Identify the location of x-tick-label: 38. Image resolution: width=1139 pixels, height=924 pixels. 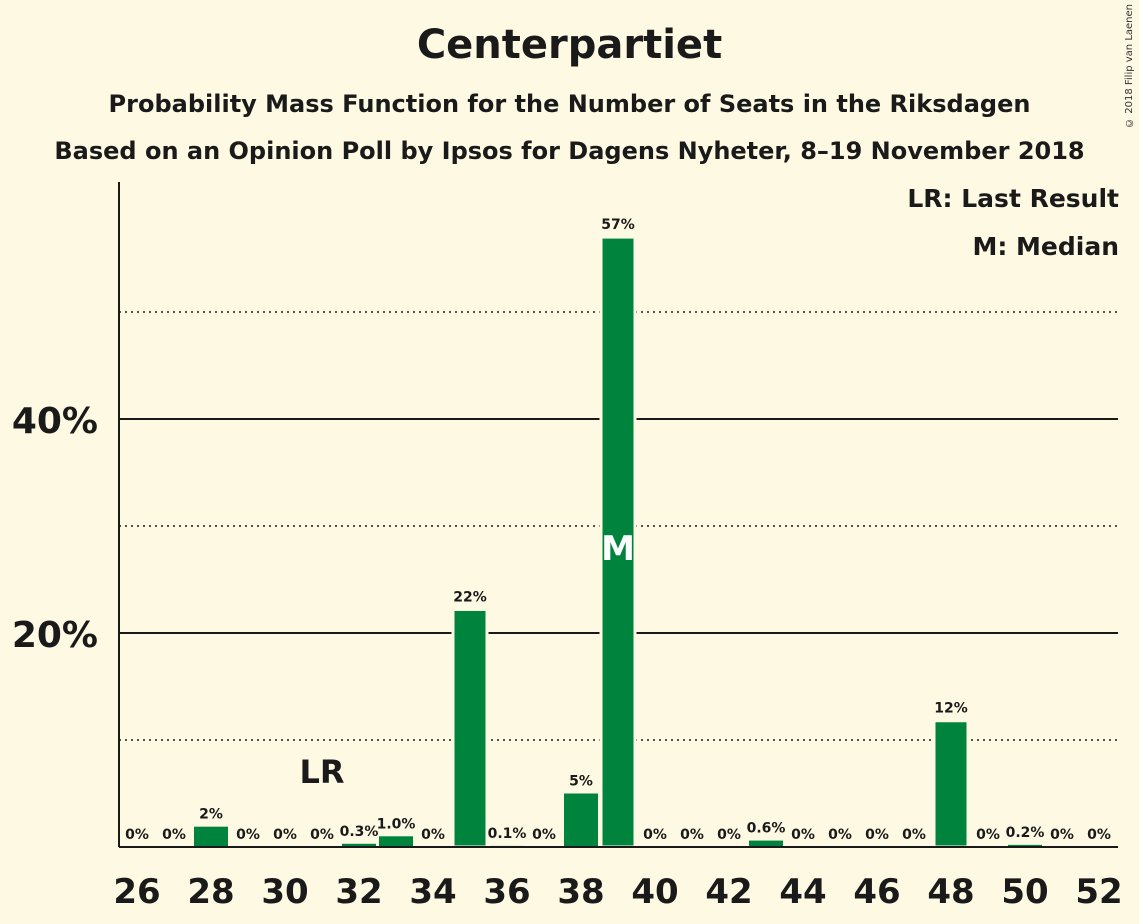
(580, 892).